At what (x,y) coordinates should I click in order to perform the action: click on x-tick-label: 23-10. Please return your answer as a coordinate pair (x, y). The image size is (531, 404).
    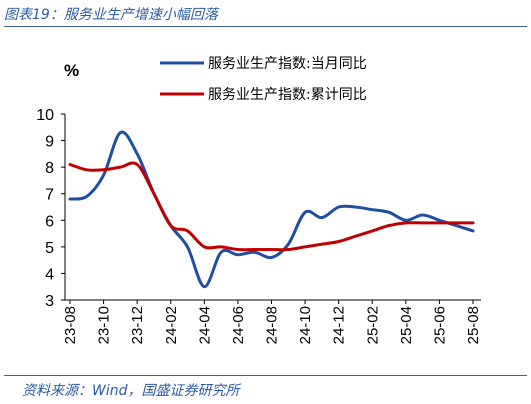
    Looking at the image, I should click on (104, 325).